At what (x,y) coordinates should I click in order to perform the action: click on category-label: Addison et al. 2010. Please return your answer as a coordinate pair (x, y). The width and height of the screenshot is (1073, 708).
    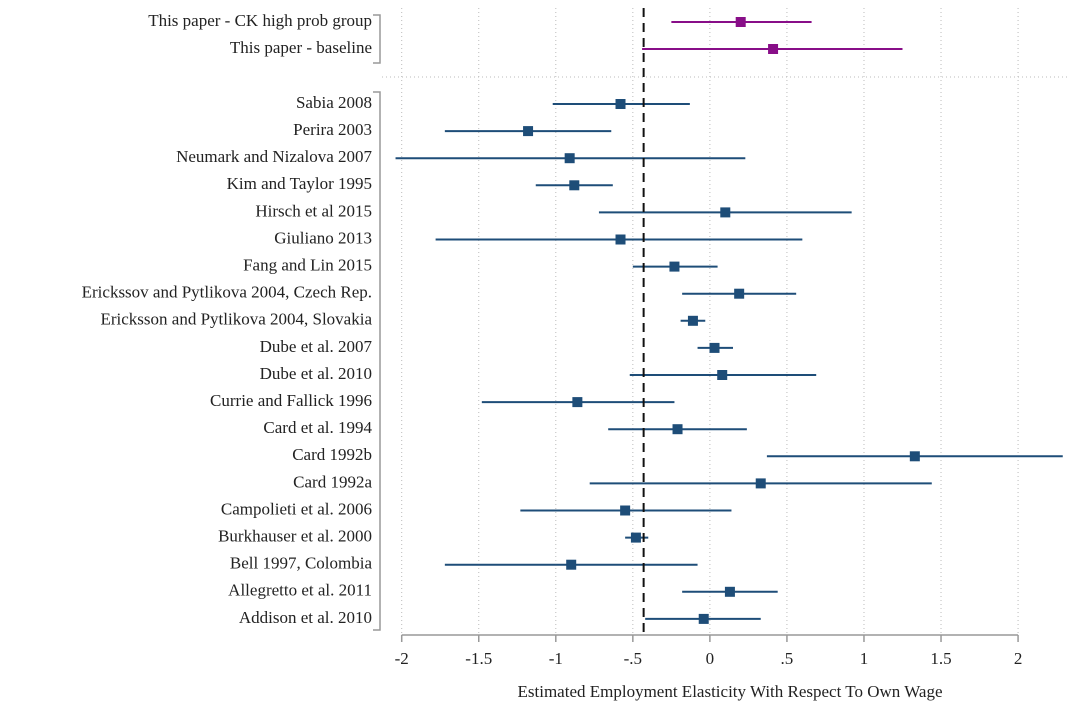
    Looking at the image, I should click on (305, 617).